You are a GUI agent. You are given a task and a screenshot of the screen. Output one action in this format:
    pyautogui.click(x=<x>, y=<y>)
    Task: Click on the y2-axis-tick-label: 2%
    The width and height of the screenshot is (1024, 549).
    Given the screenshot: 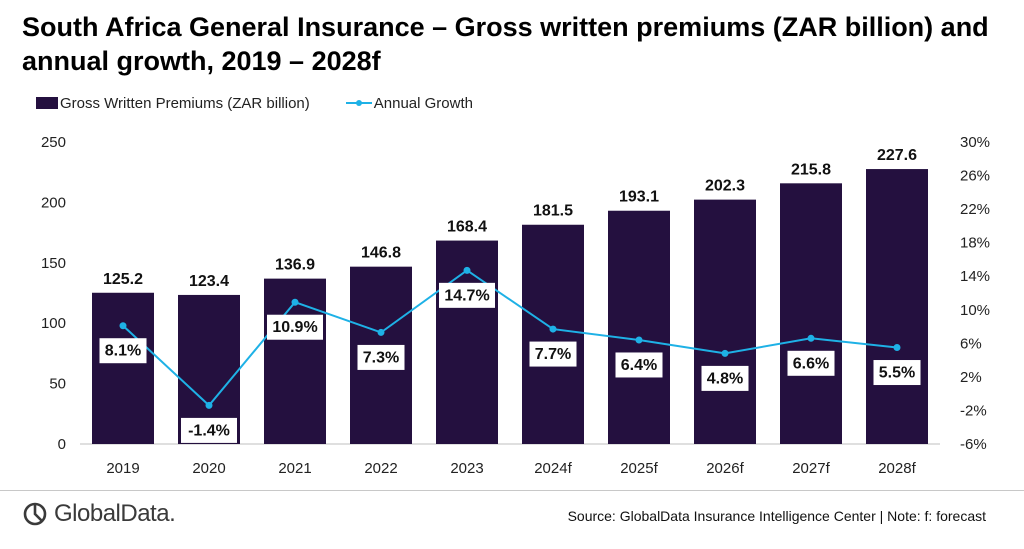 What is the action you would take?
    pyautogui.click(x=971, y=377)
    